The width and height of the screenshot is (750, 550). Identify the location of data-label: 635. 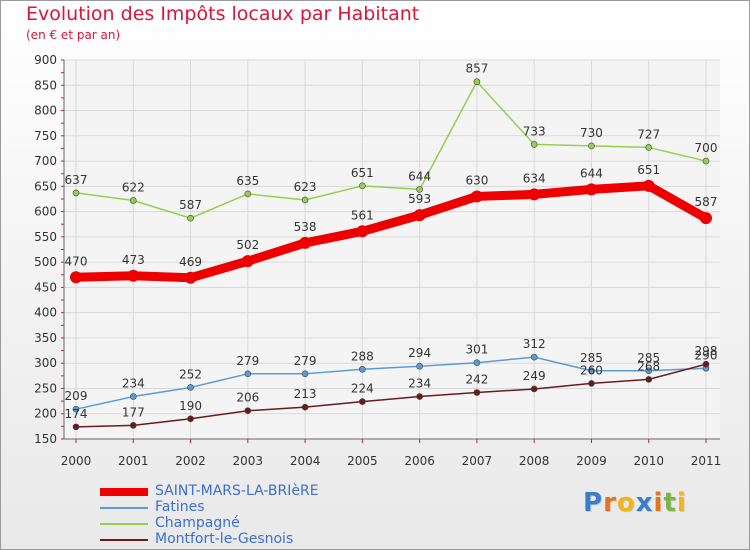
(247, 181).